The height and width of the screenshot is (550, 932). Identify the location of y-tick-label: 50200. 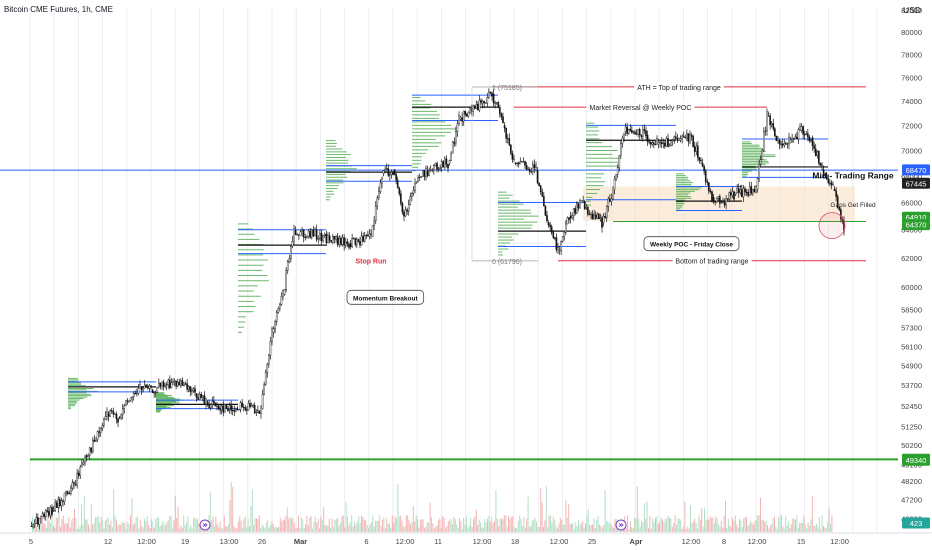
(911, 445).